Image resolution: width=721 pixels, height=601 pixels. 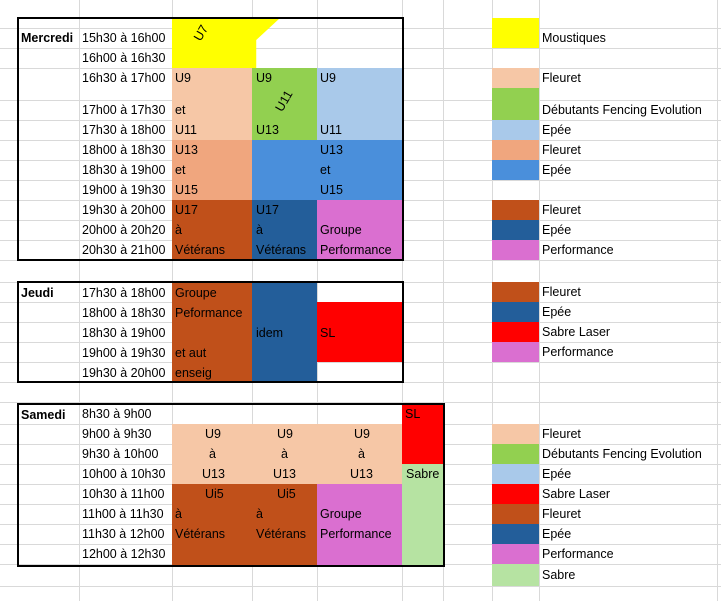 I want to click on mercredi-c3-pink, so click(x=359, y=230).